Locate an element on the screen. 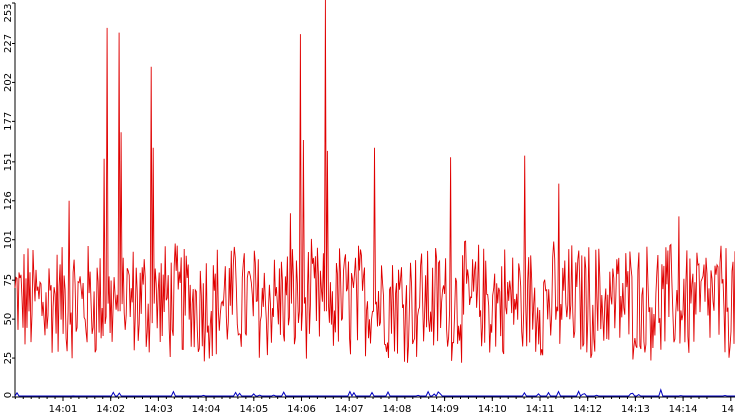 The image size is (735, 415). x-tick-label: 14:09 is located at coordinates (444, 409).